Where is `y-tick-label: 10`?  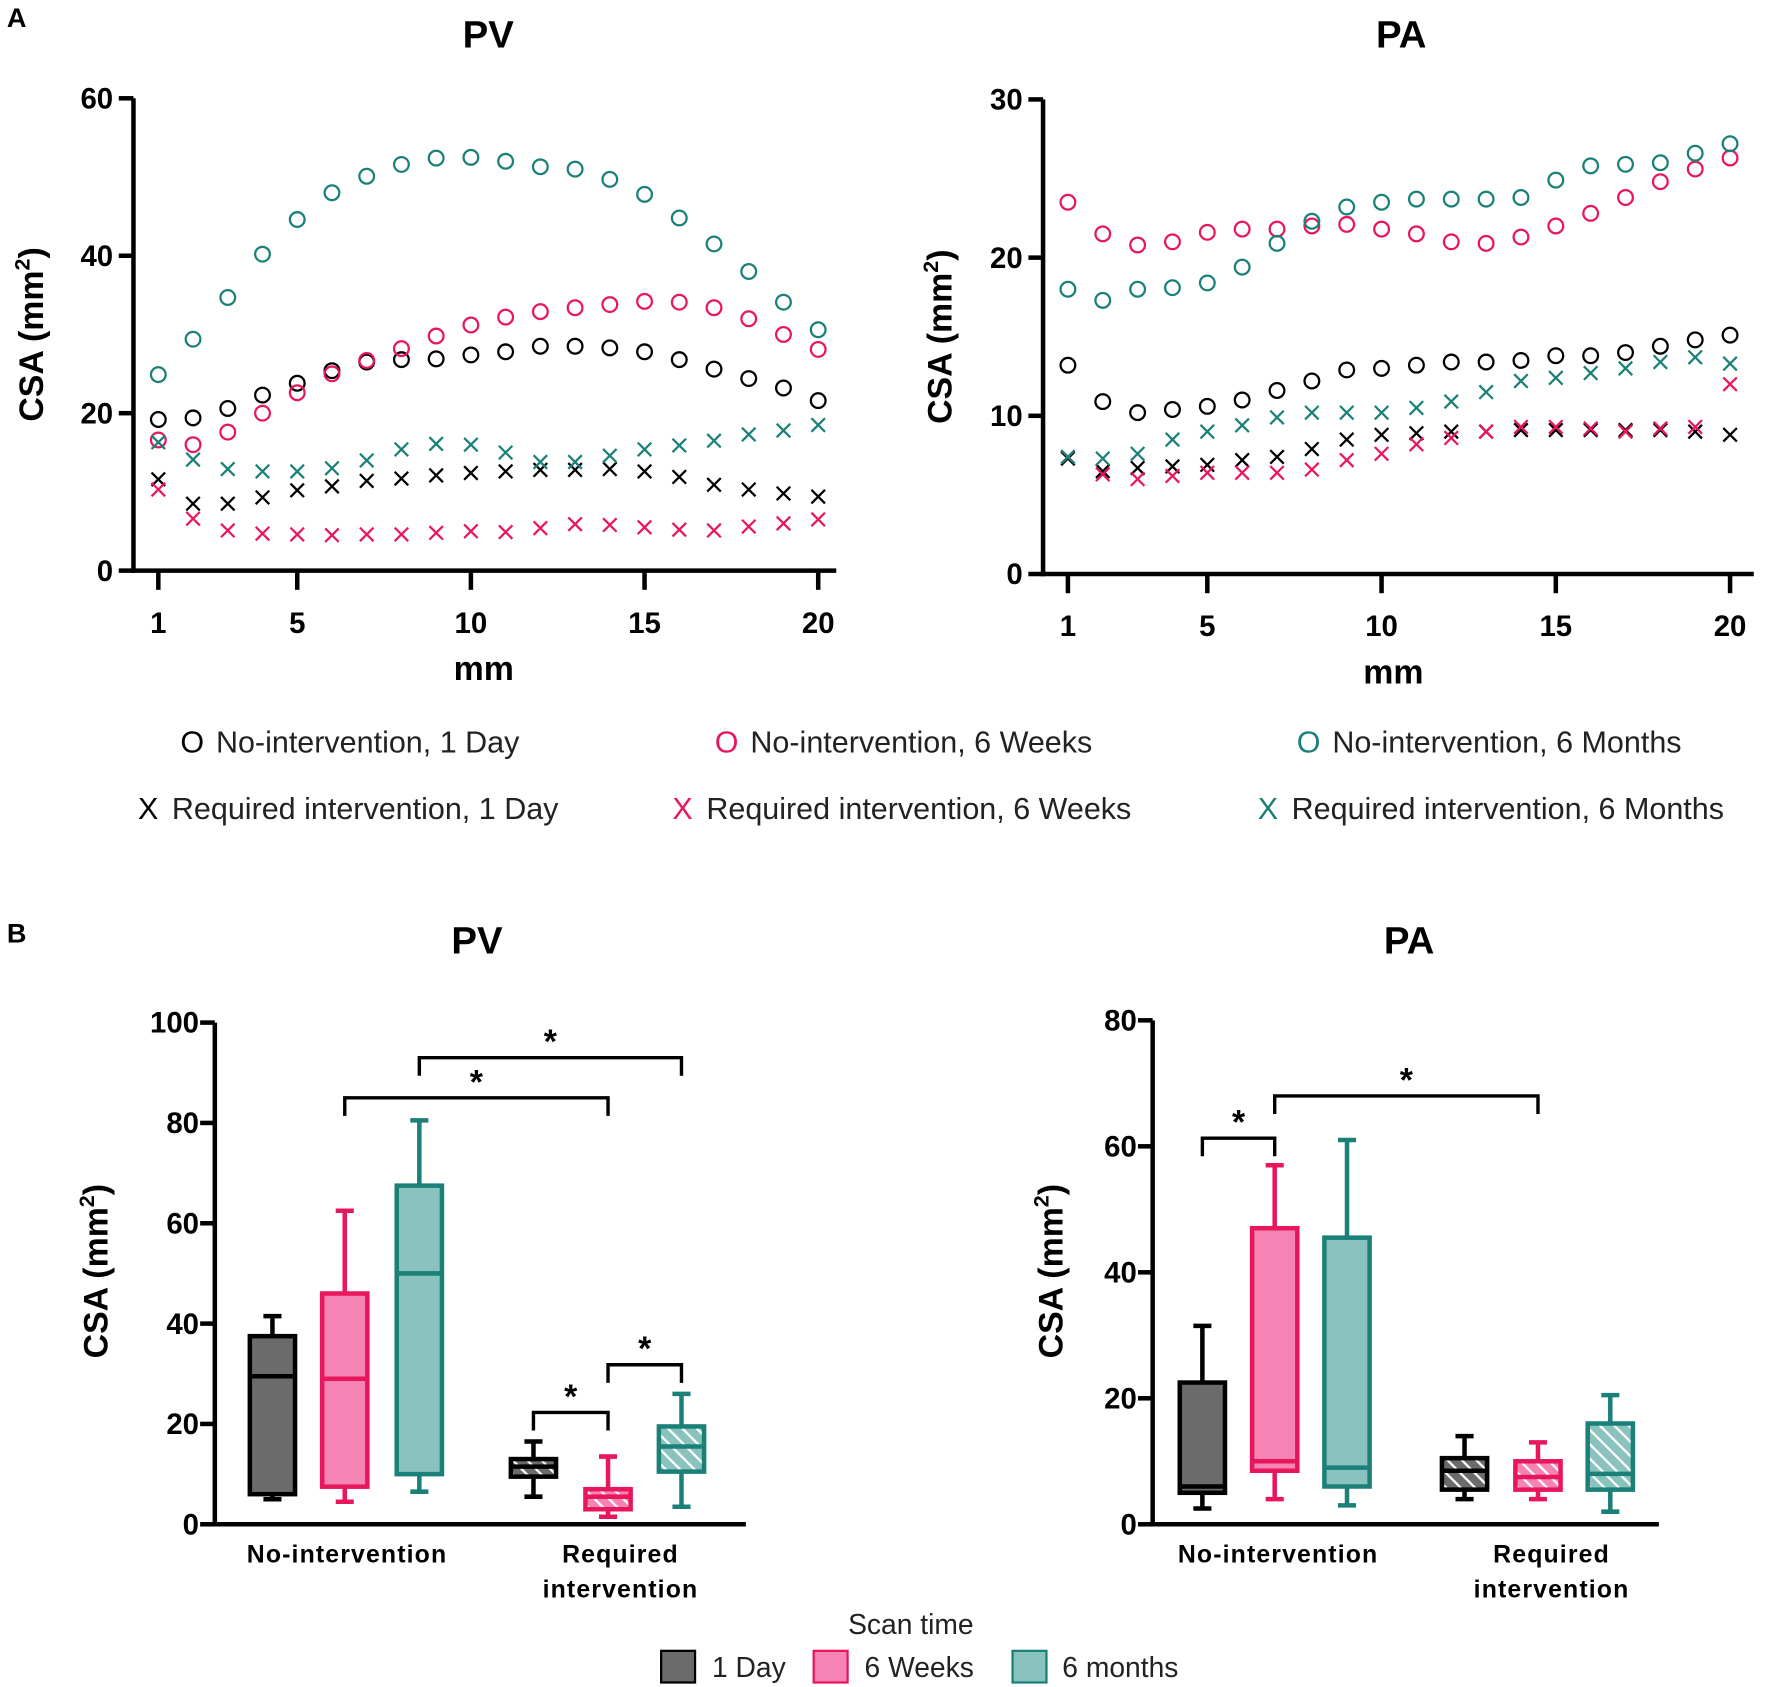 y-tick-label: 10 is located at coordinates (1006, 416).